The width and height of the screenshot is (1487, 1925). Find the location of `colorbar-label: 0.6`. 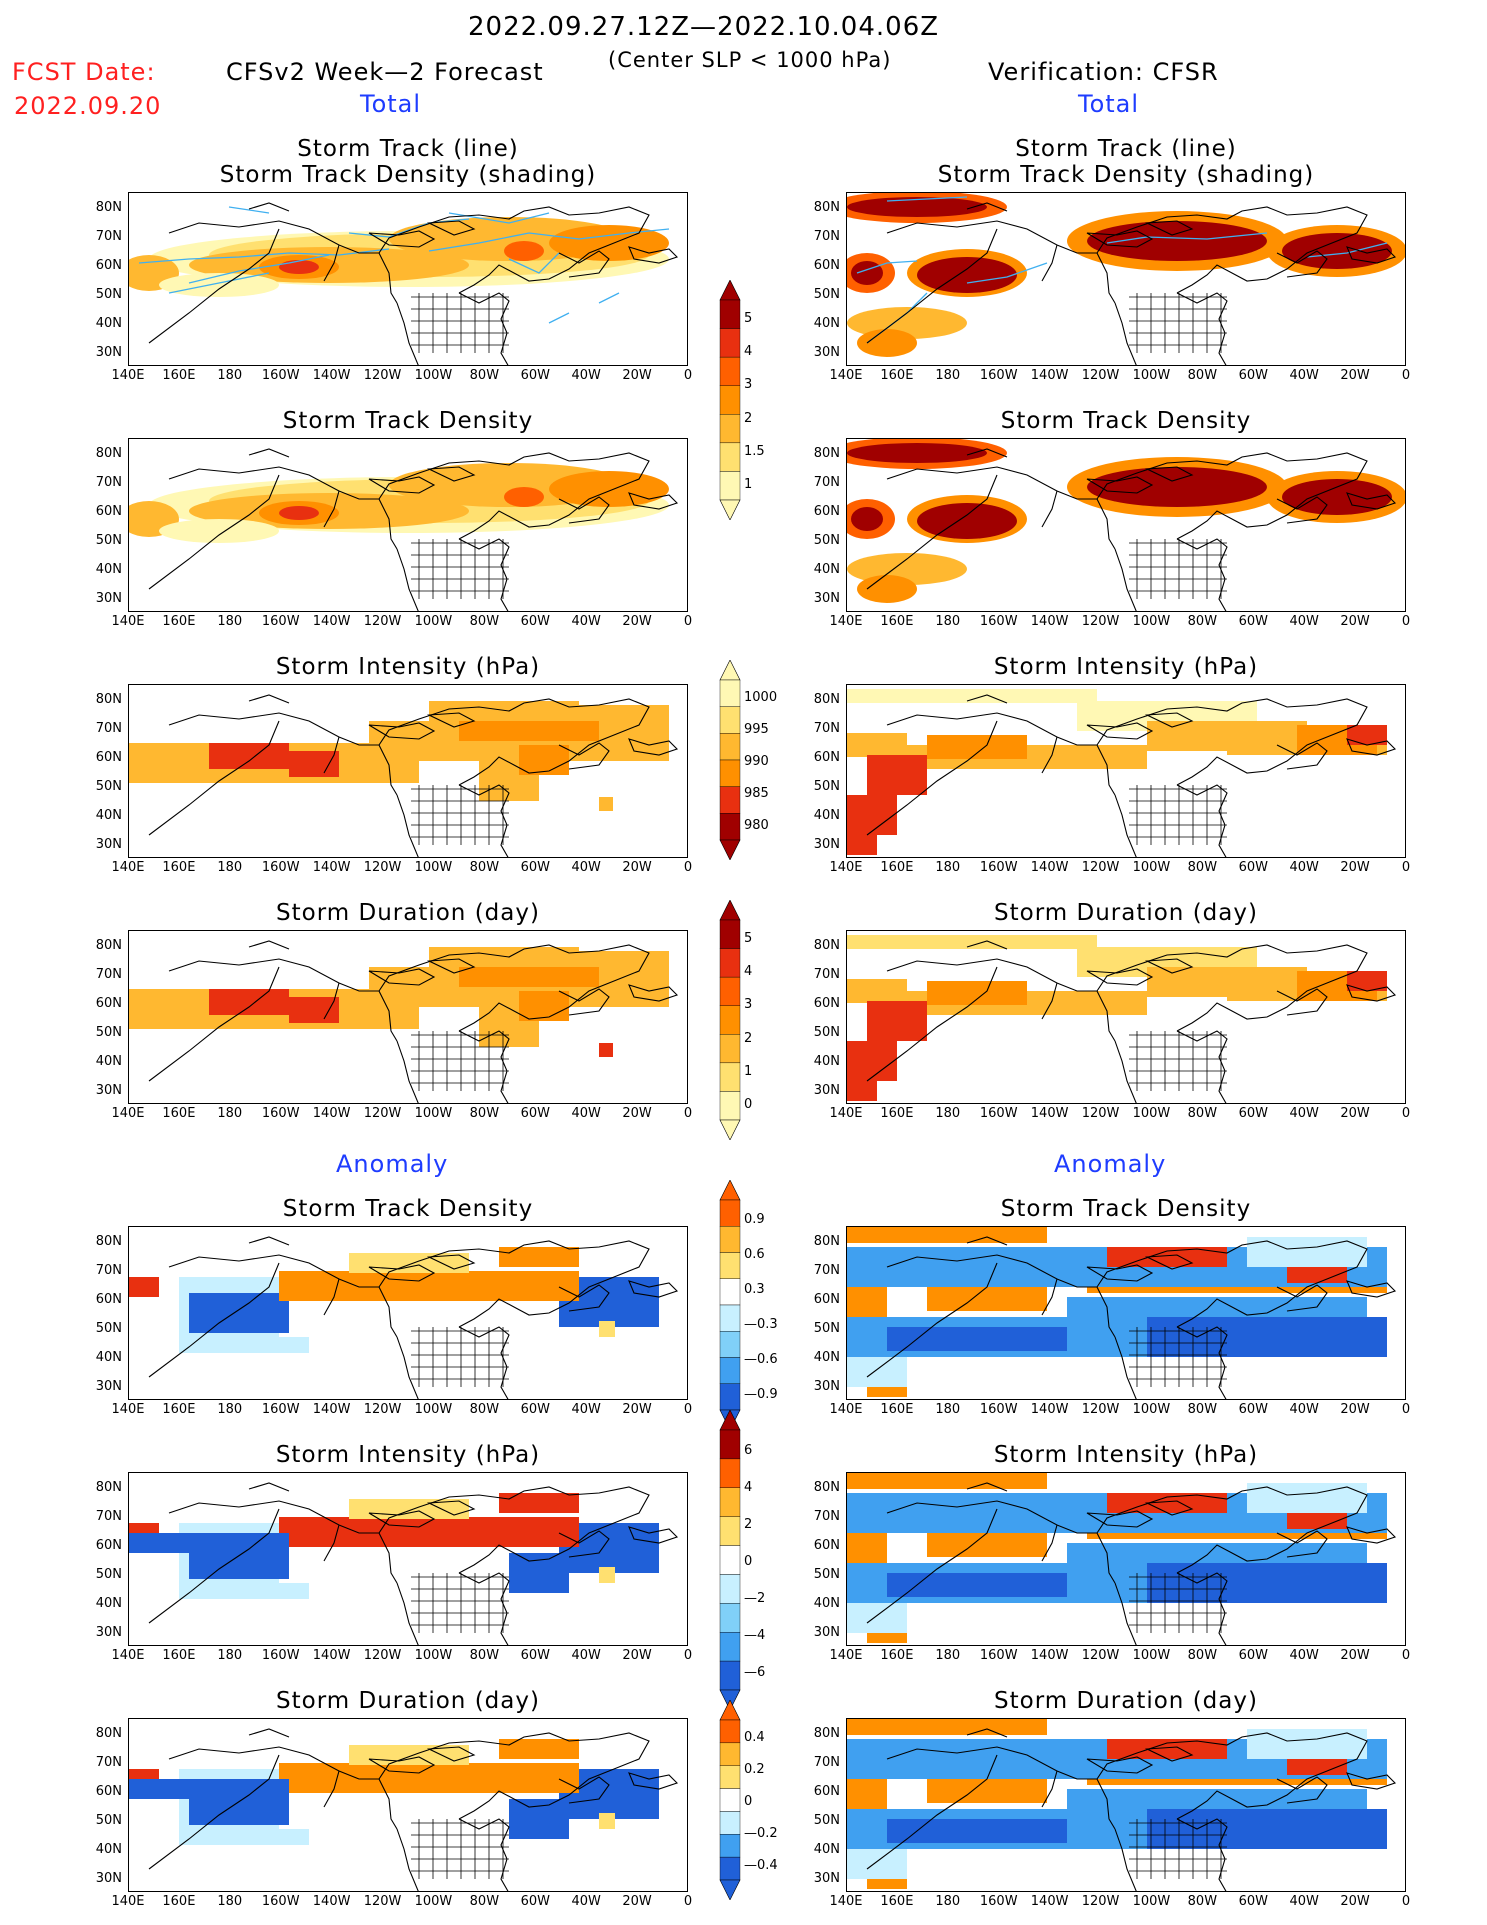

colorbar-label: 0.6 is located at coordinates (754, 1254).